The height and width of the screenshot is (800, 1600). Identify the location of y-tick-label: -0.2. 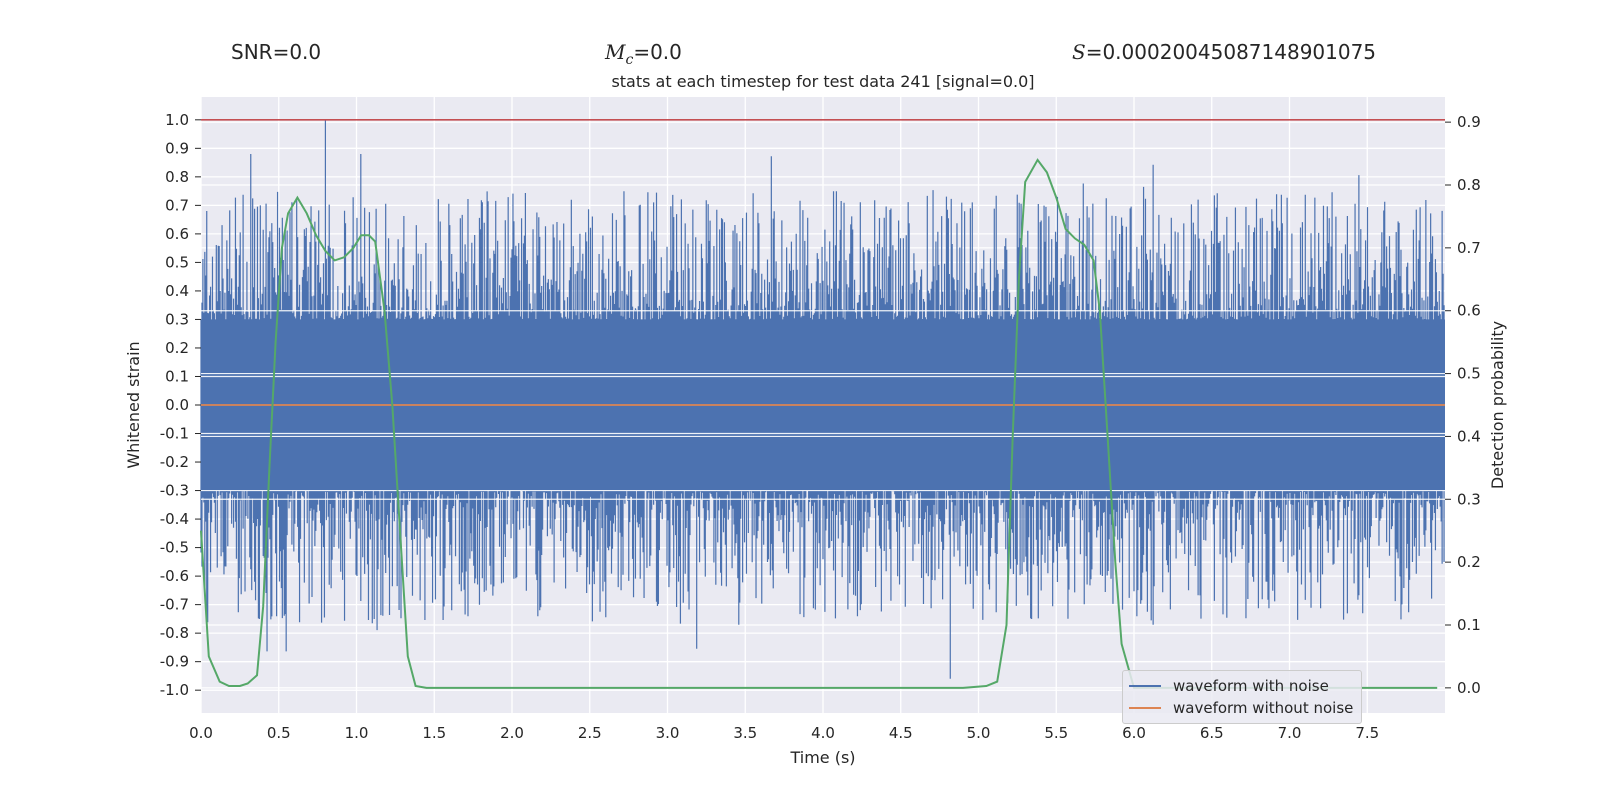
(174, 462).